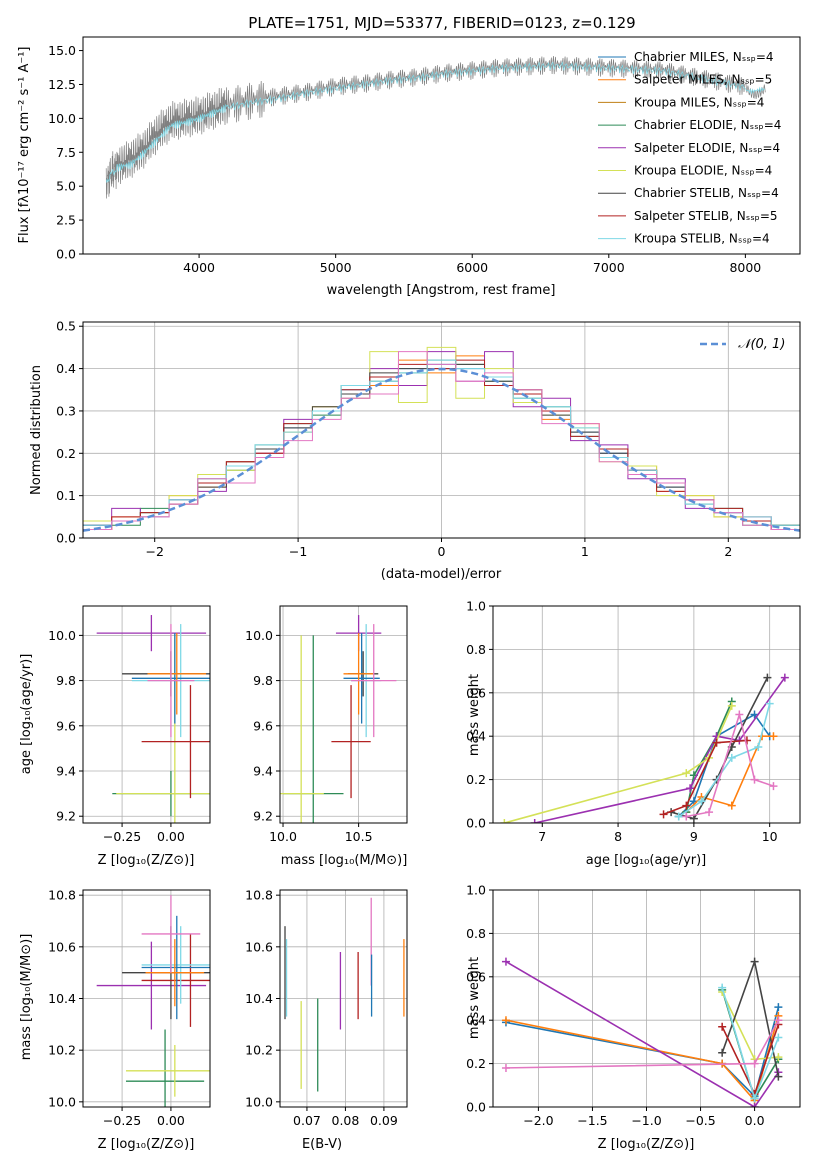  Describe the element at coordinates (435, 127) in the screenshot. I see `spectrum-series-line` at that location.